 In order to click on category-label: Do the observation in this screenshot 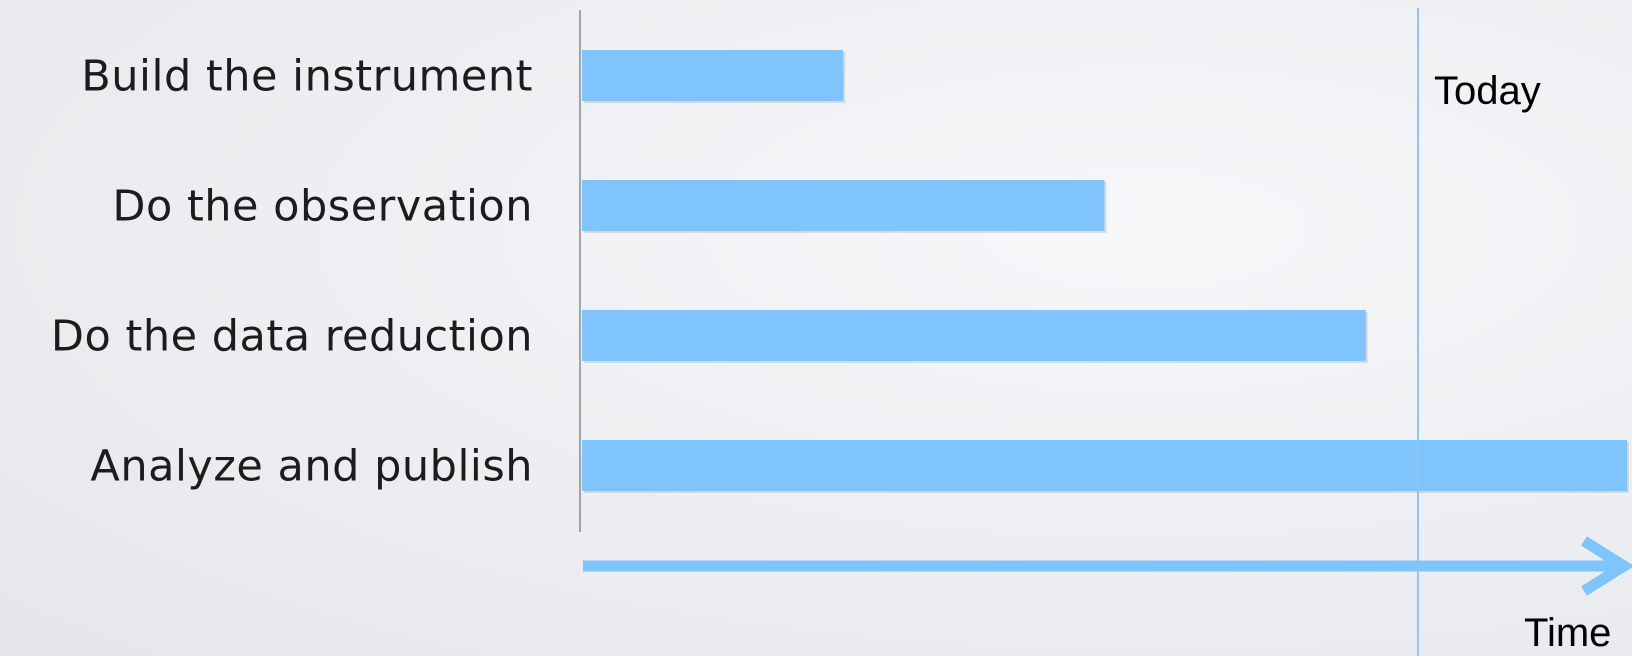, I will do `click(322, 207)`.